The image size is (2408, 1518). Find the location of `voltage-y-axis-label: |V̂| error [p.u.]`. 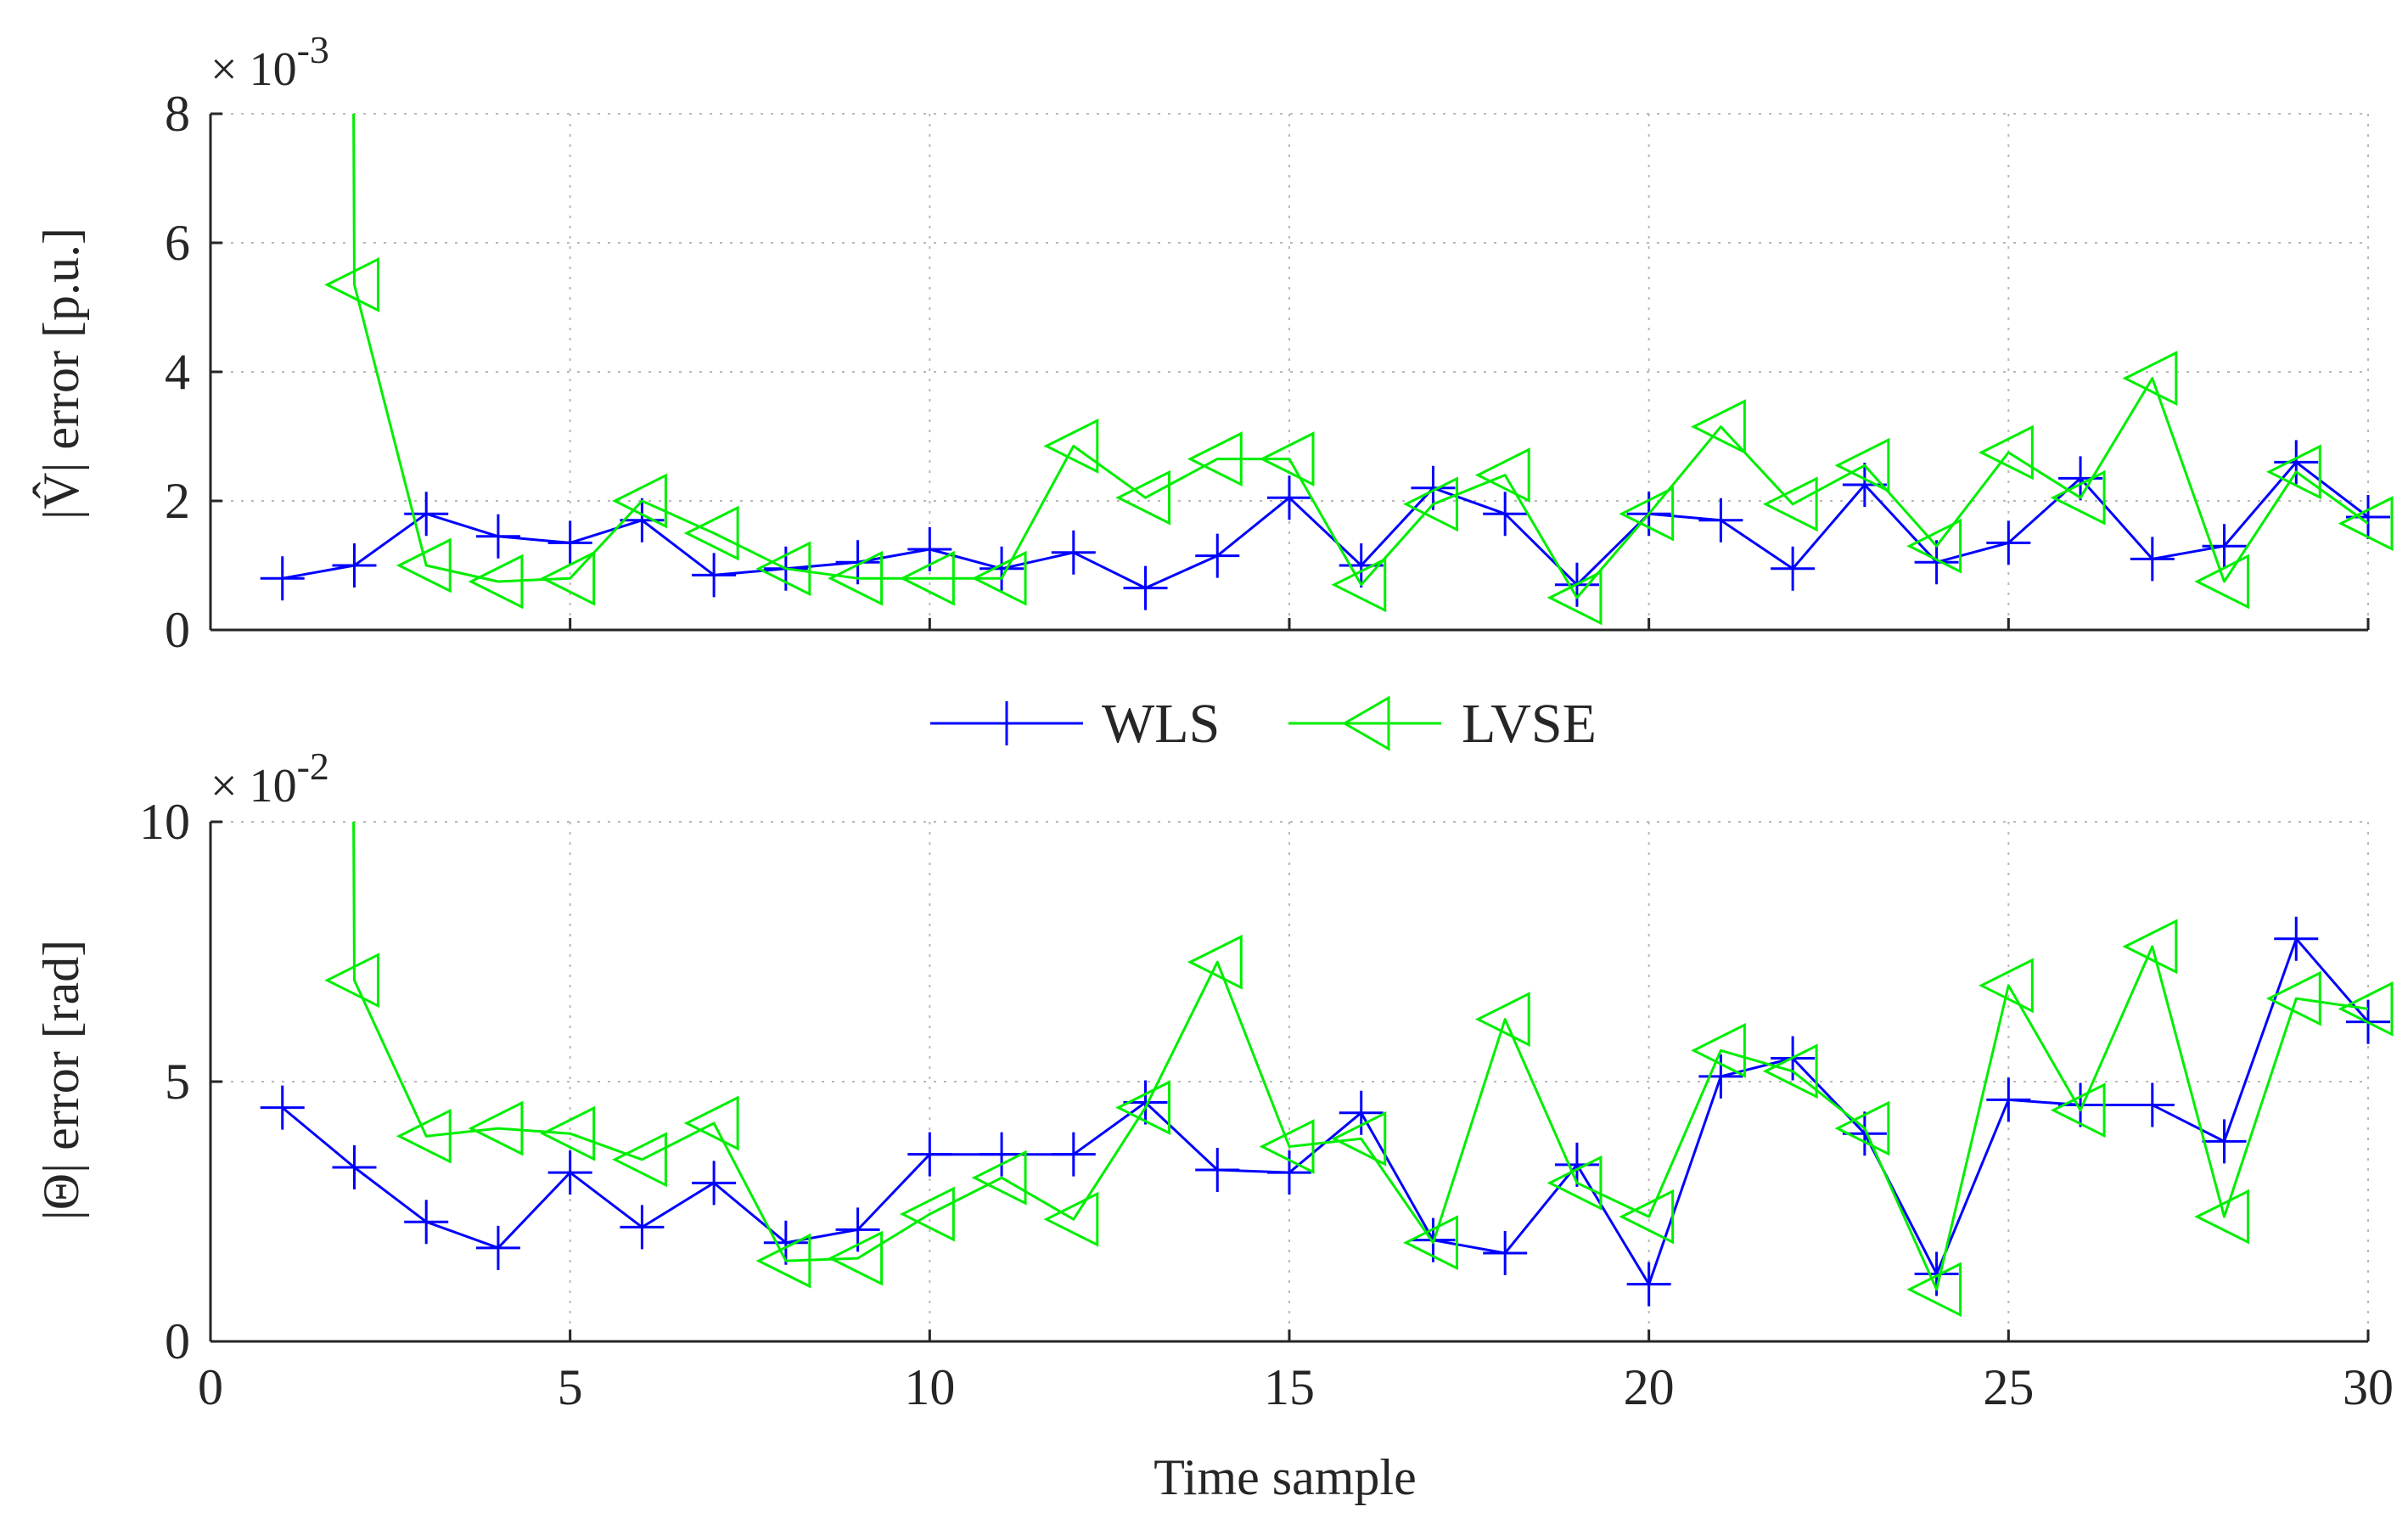

voltage-y-axis-label: |V̂| error [p.u.] is located at coordinates (61, 374).